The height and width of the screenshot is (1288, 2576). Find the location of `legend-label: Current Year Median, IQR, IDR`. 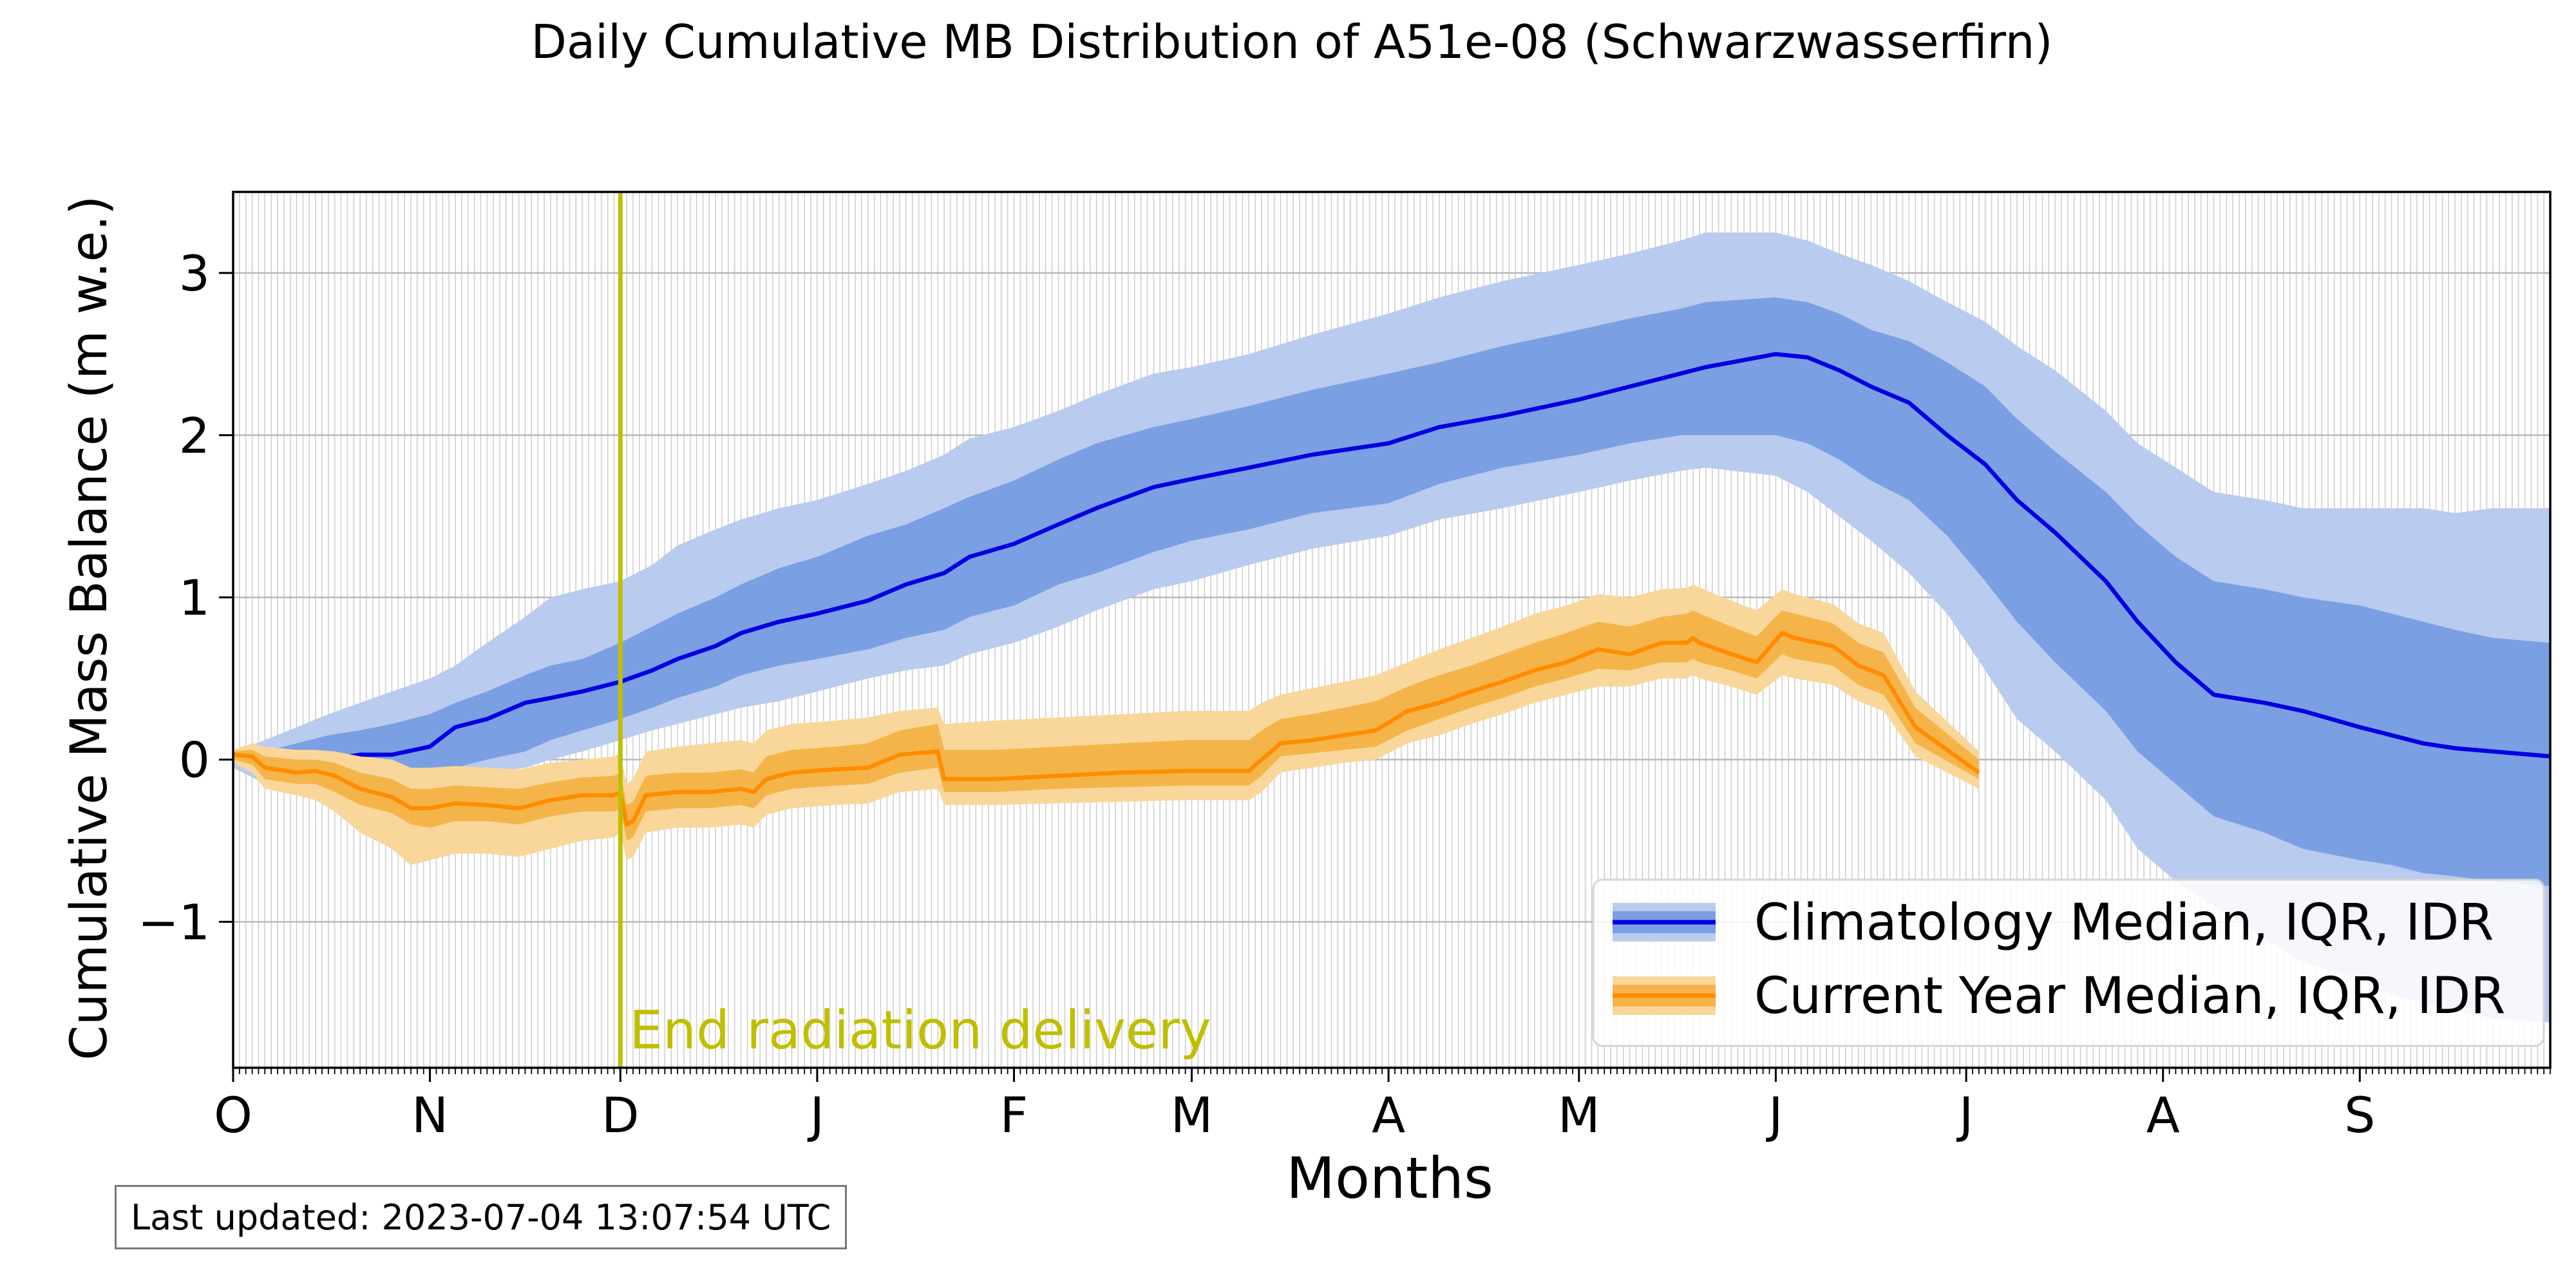

legend-label: Current Year Median, IQR, IDR is located at coordinates (2130, 996).